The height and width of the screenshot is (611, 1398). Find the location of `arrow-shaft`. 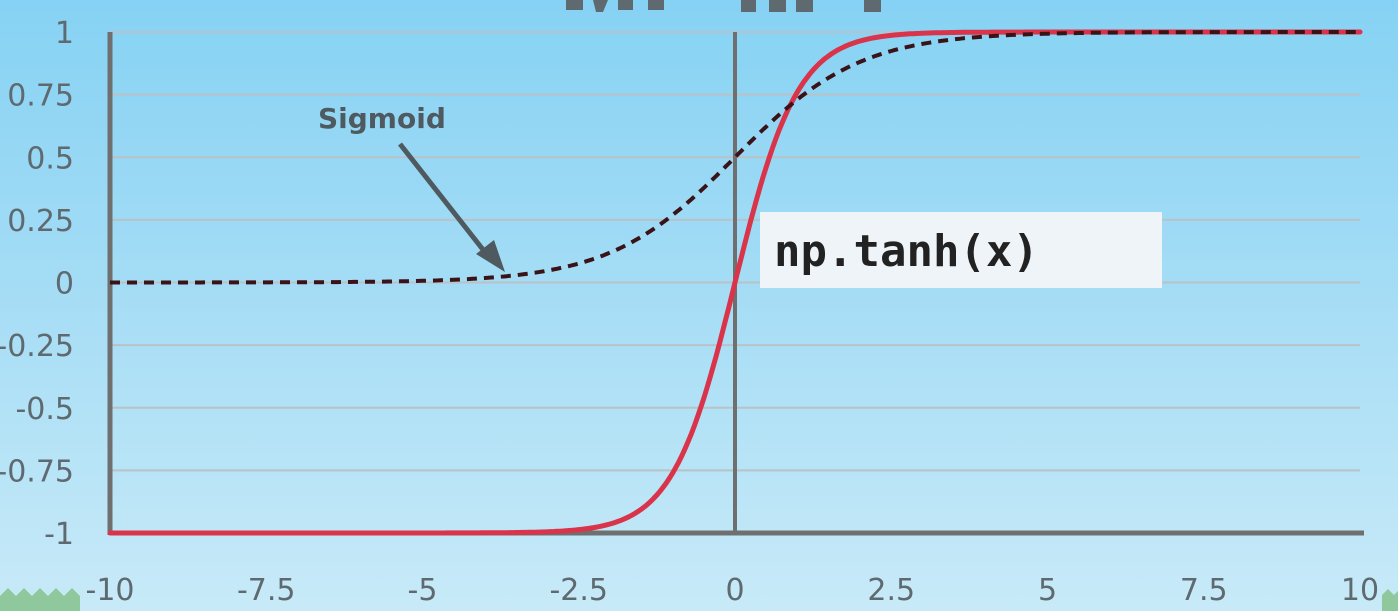

arrow-shaft is located at coordinates (444, 200).